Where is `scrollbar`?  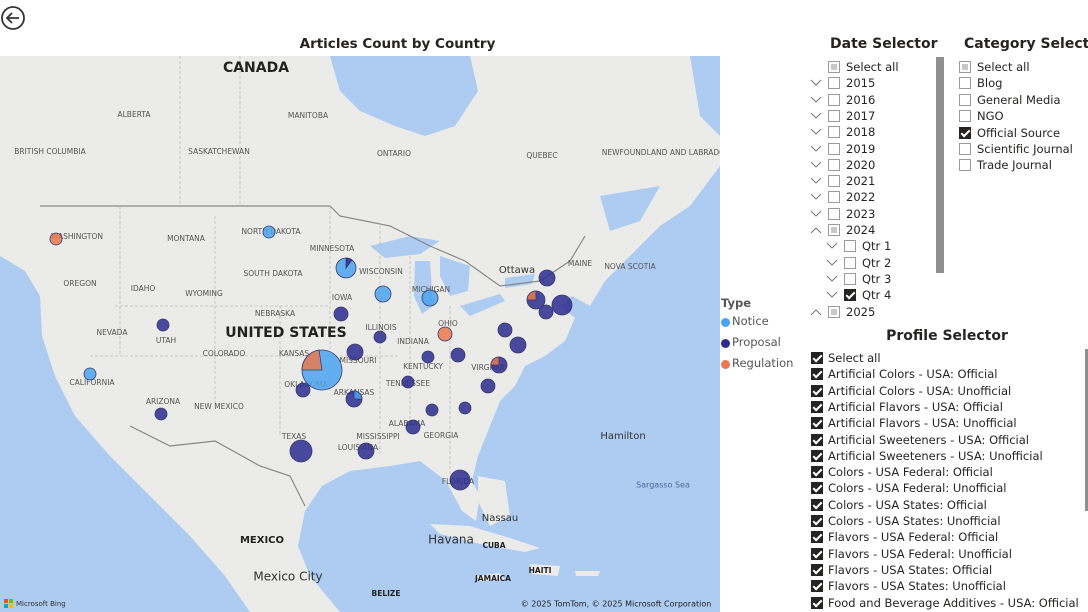
scrollbar is located at coordinates (940, 165).